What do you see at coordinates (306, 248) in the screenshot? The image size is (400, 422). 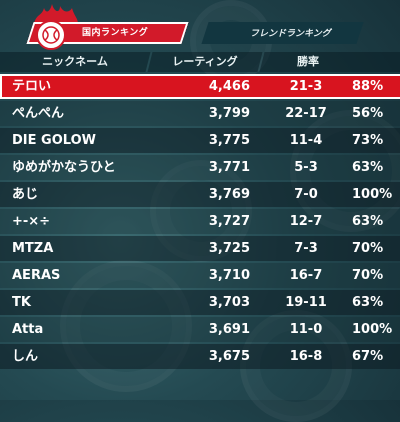 I see `player-record: 7-3` at bounding box center [306, 248].